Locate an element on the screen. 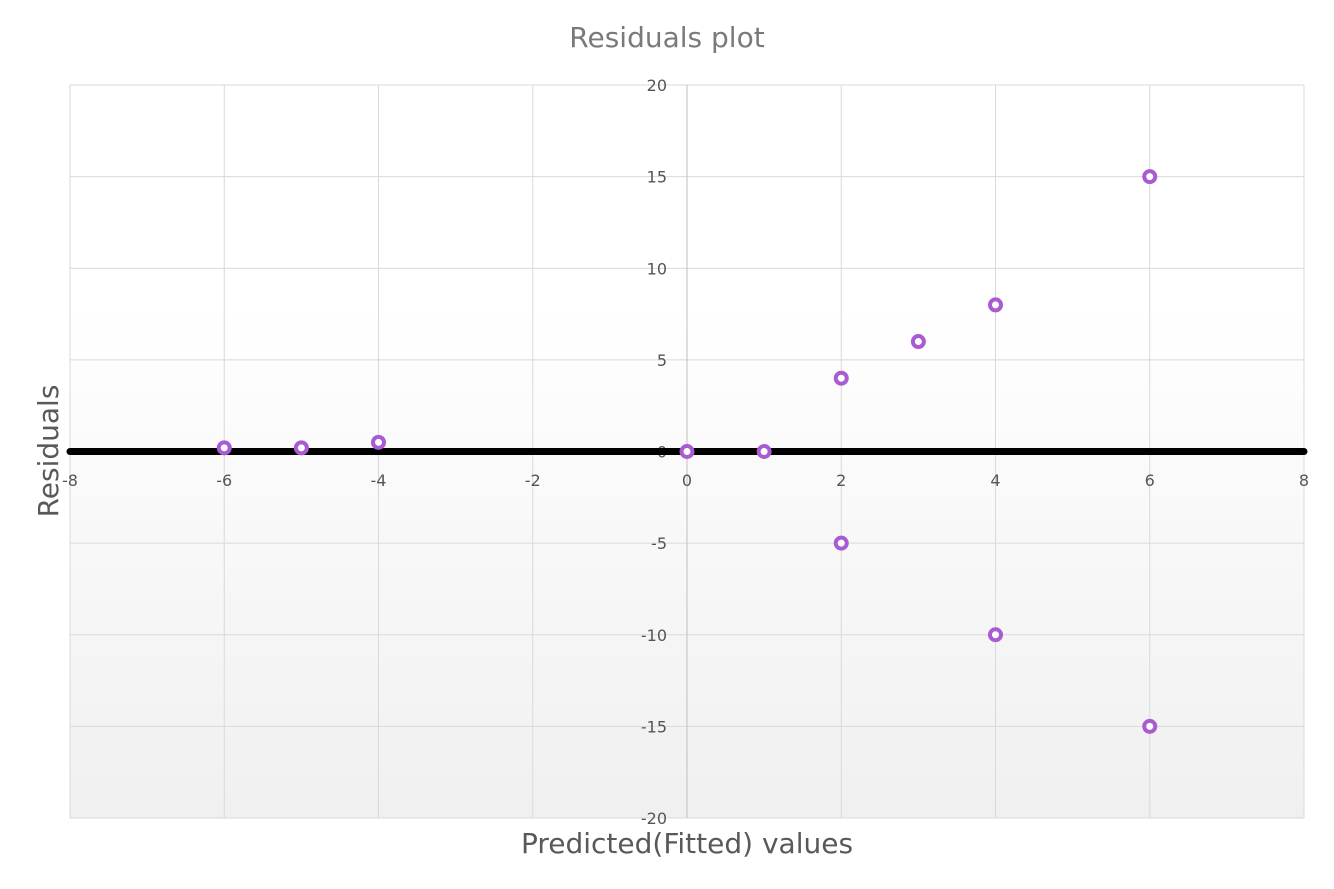  x-tick-label: 6 is located at coordinates (1150, 480).